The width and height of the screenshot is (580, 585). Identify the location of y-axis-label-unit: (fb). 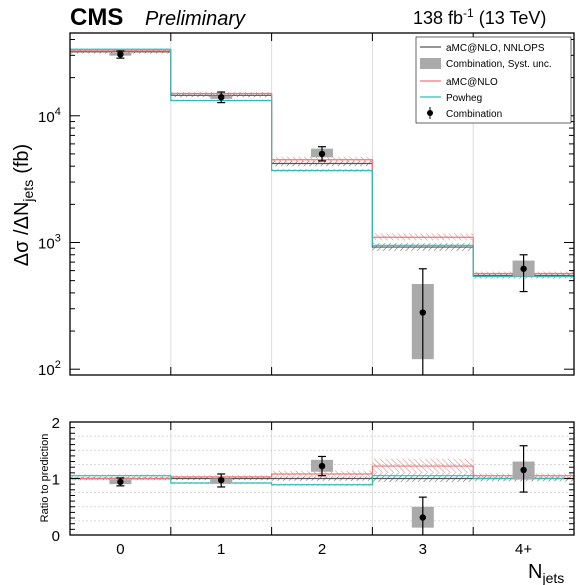
(22, 159).